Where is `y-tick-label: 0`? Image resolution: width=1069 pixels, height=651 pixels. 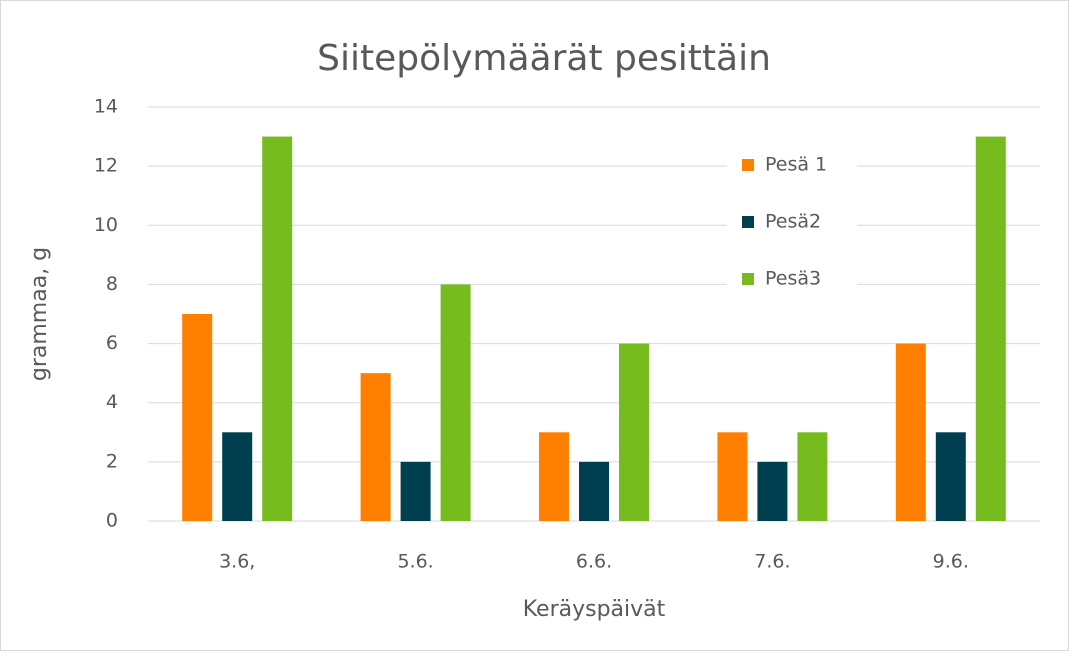
y-tick-label: 0 is located at coordinates (112, 521).